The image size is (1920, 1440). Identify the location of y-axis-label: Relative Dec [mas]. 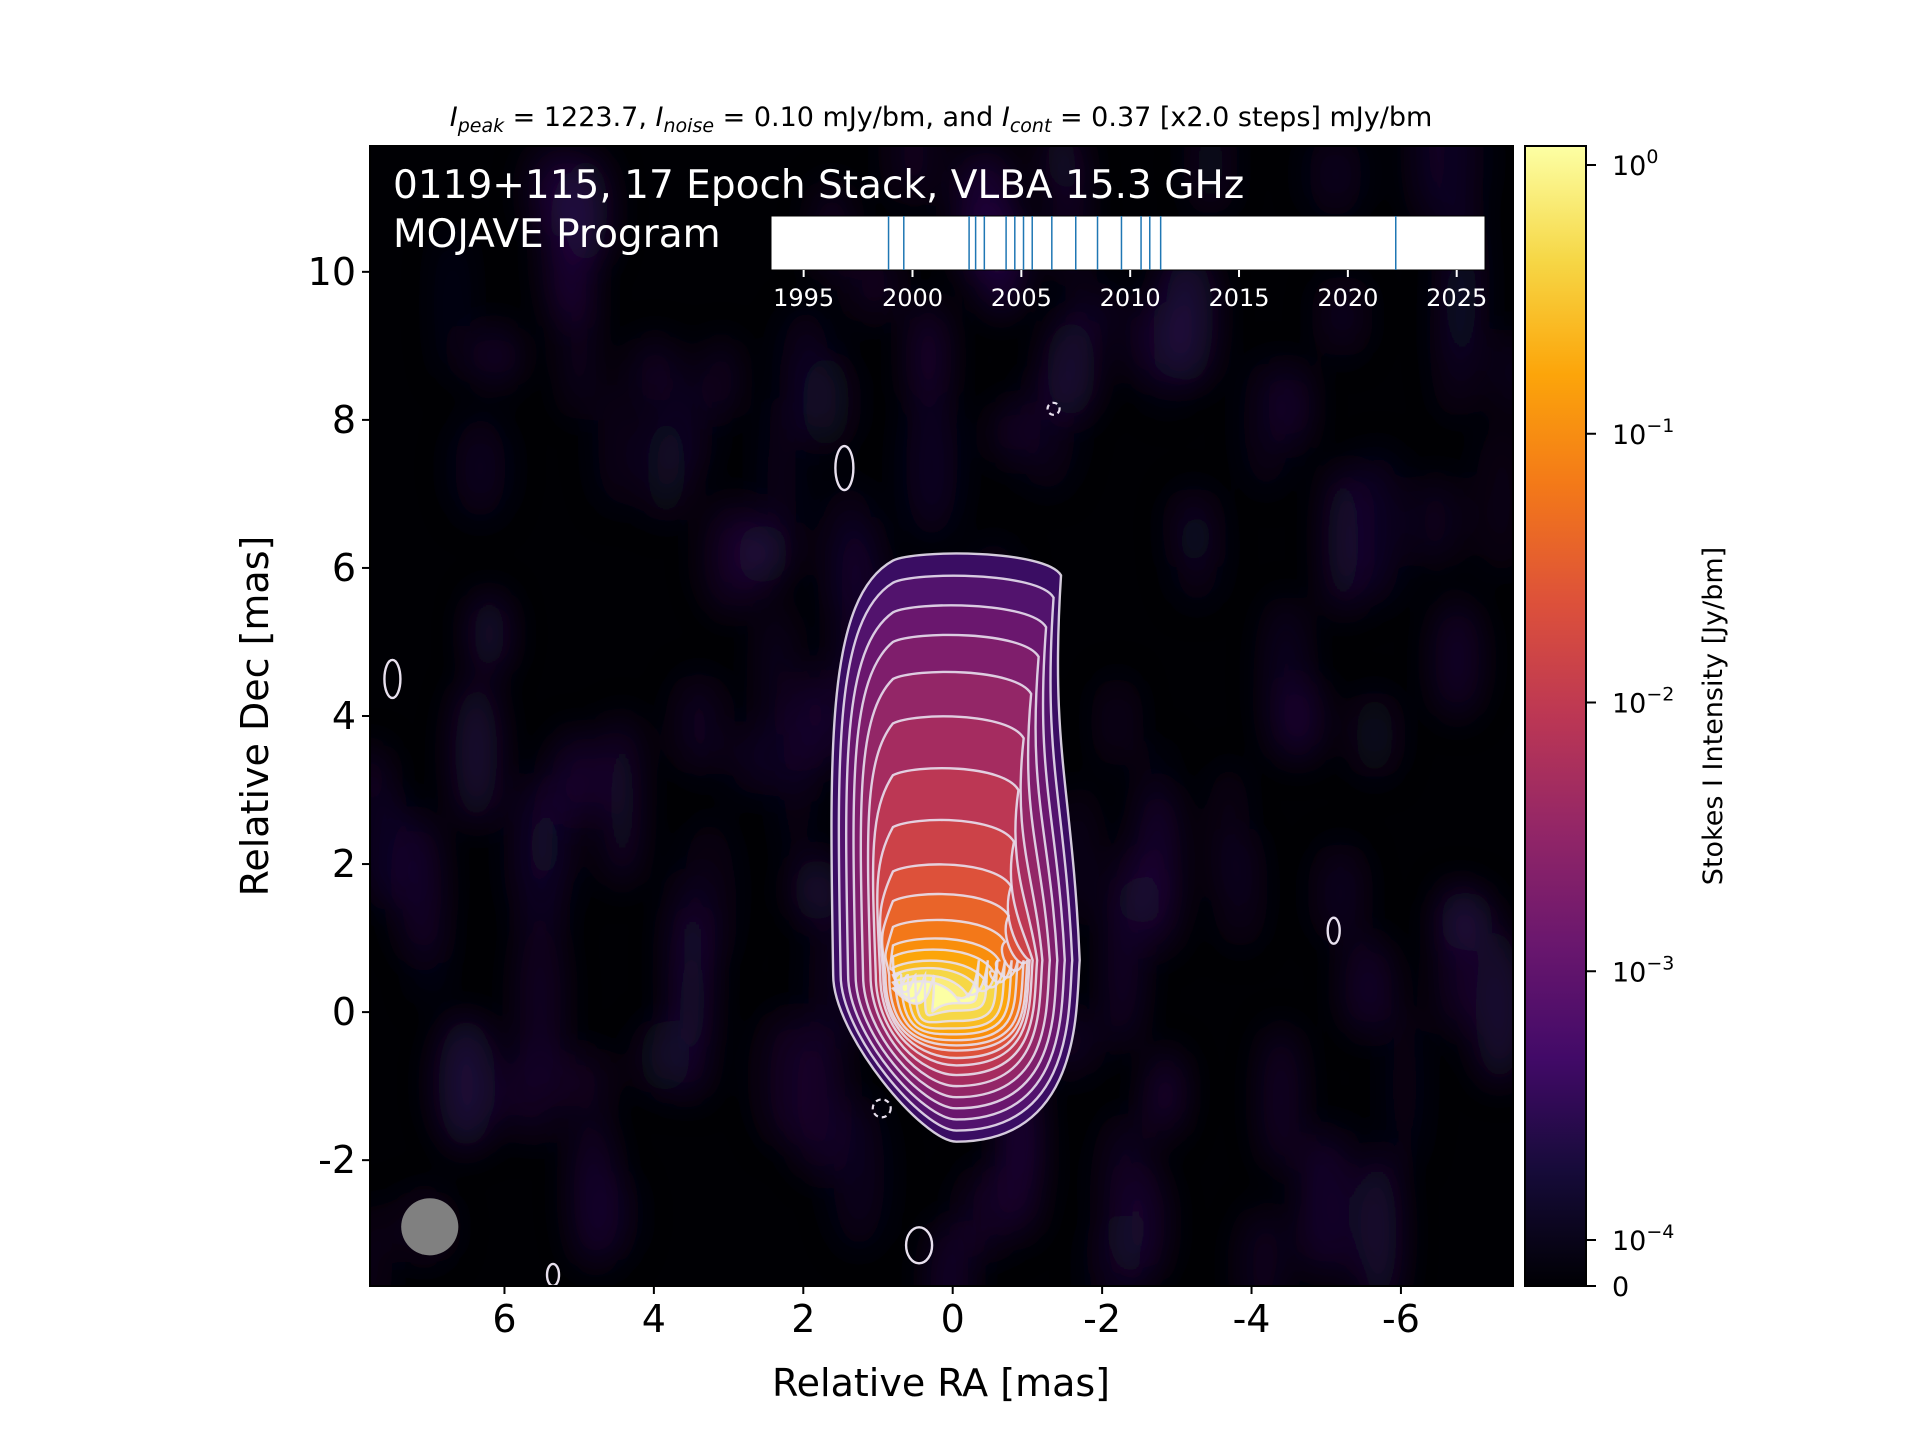
(255, 716).